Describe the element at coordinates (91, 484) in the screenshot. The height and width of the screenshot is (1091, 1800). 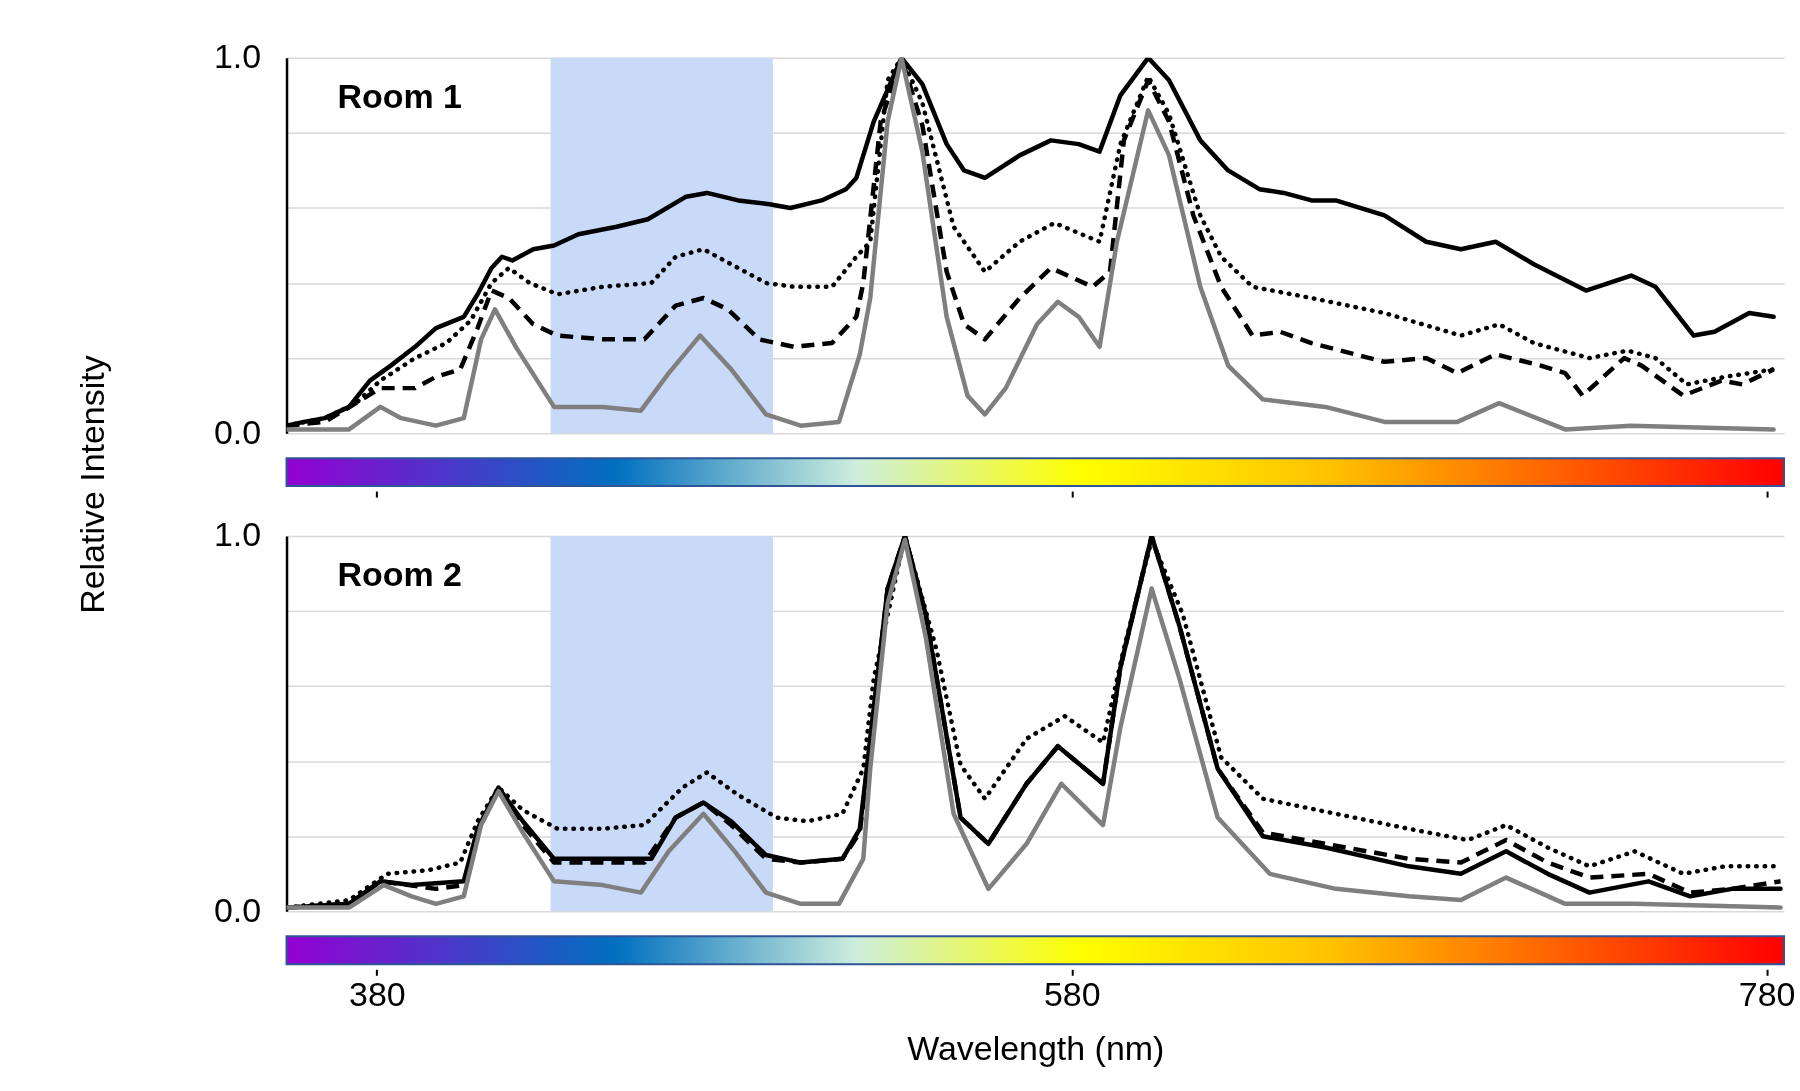
I see `y-axis-title: Relative Intensity` at that location.